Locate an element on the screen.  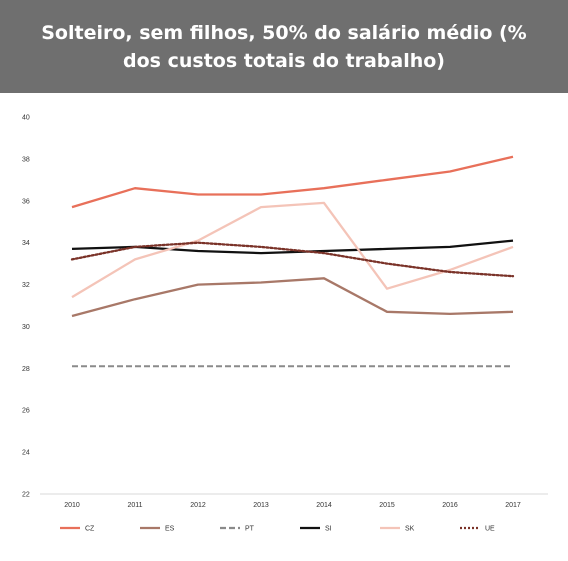
legend-label-cz: CZ is located at coordinates (90, 529).